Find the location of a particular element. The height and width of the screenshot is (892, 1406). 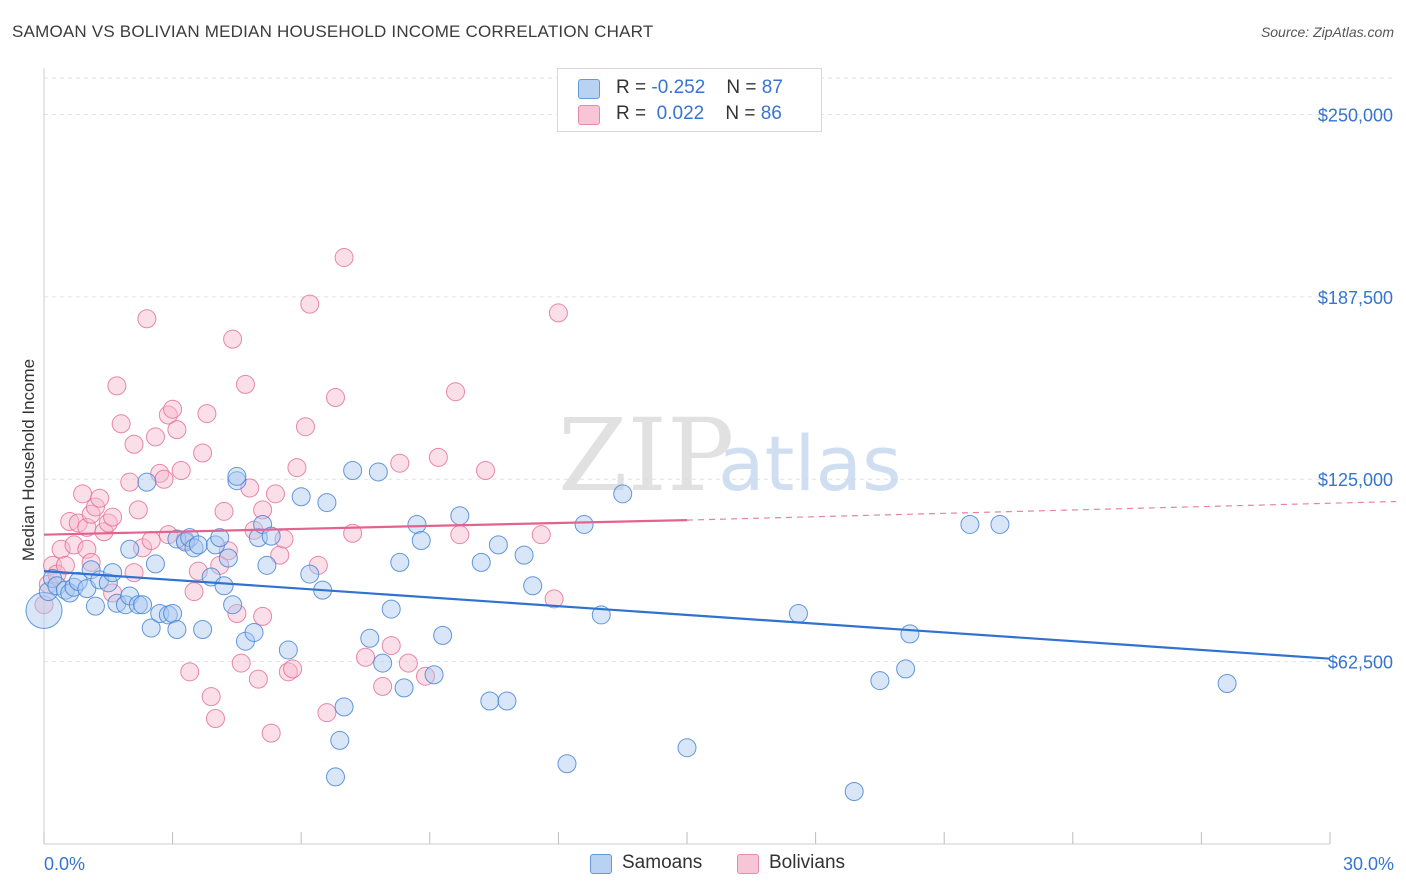

watermark-zip: ZIP is located at coordinates (646, 455).